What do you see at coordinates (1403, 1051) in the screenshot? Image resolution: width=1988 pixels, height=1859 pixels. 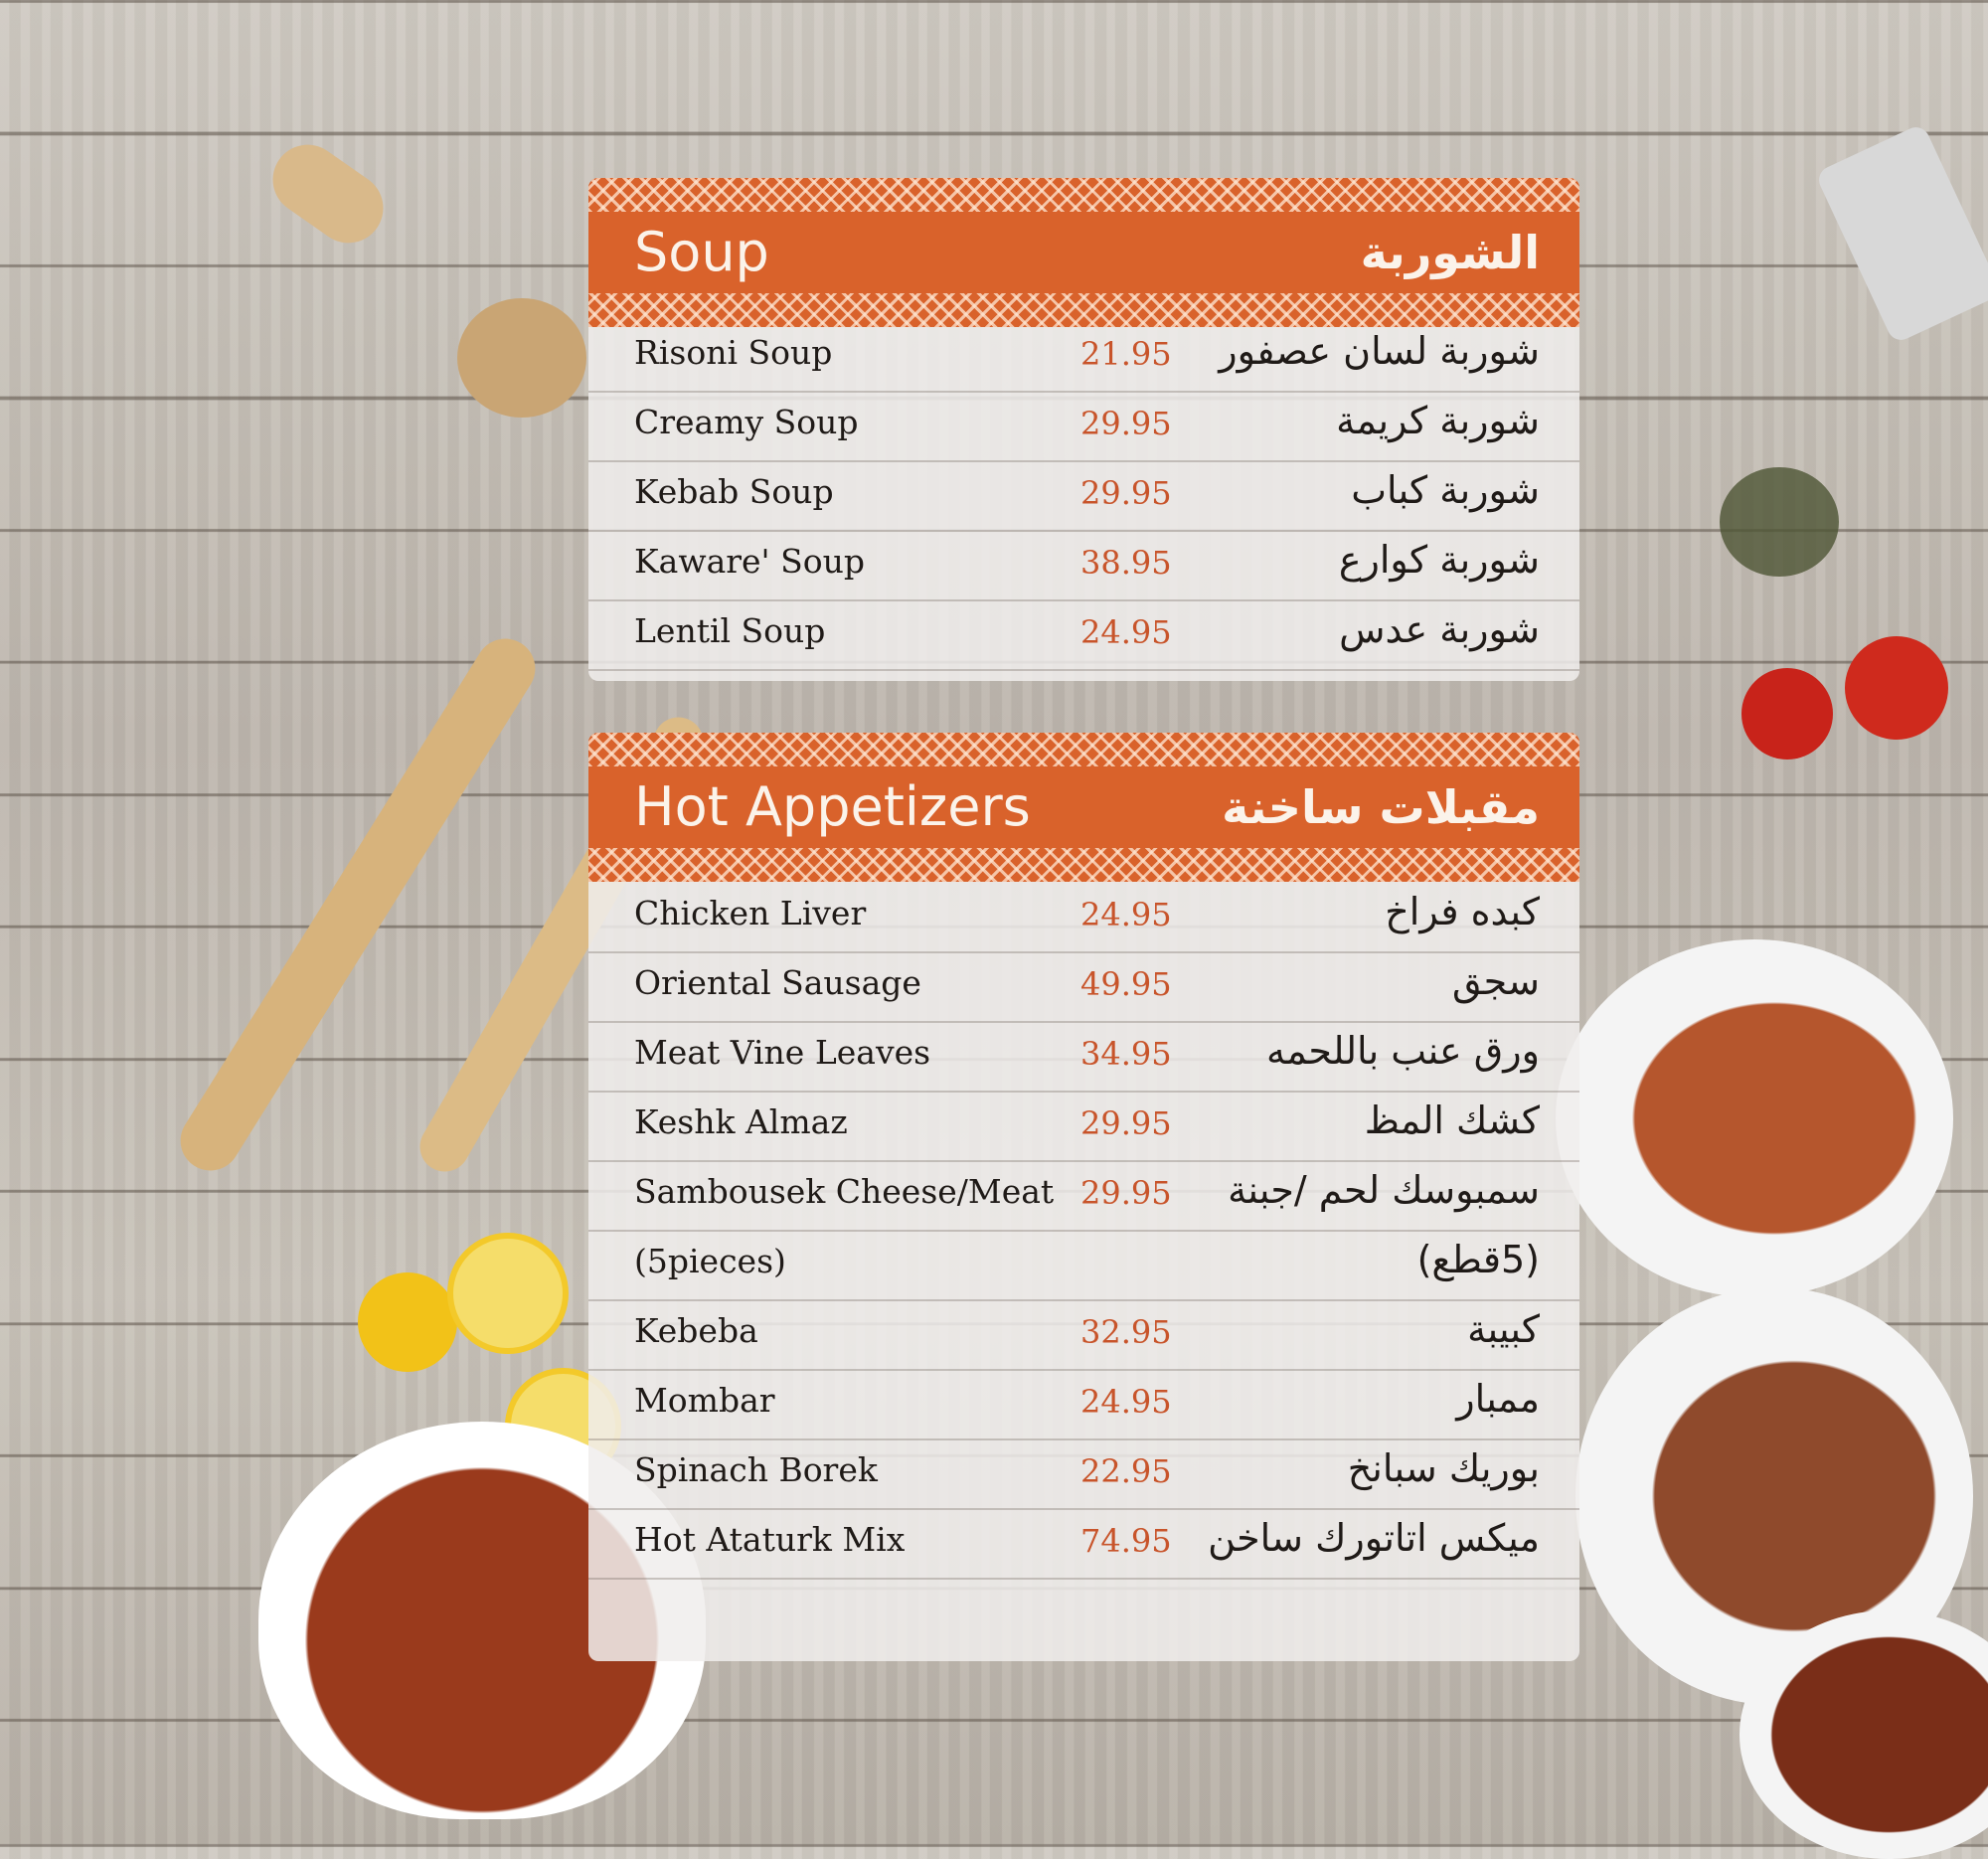 I see `item-name-arabic: ورق عنب باللحمه` at bounding box center [1403, 1051].